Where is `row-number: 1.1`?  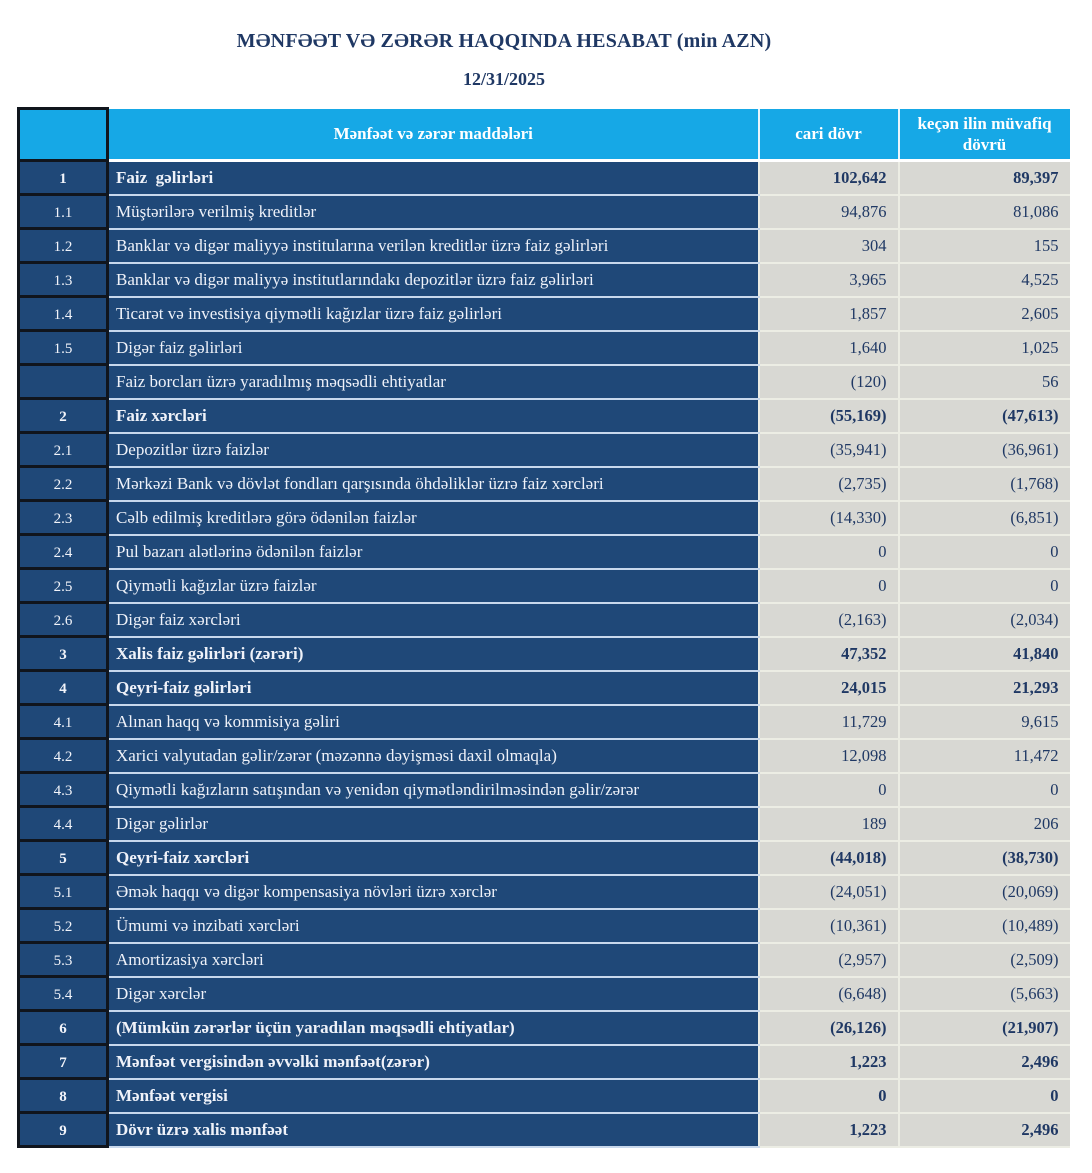
row-number: 1.1 is located at coordinates (63, 211).